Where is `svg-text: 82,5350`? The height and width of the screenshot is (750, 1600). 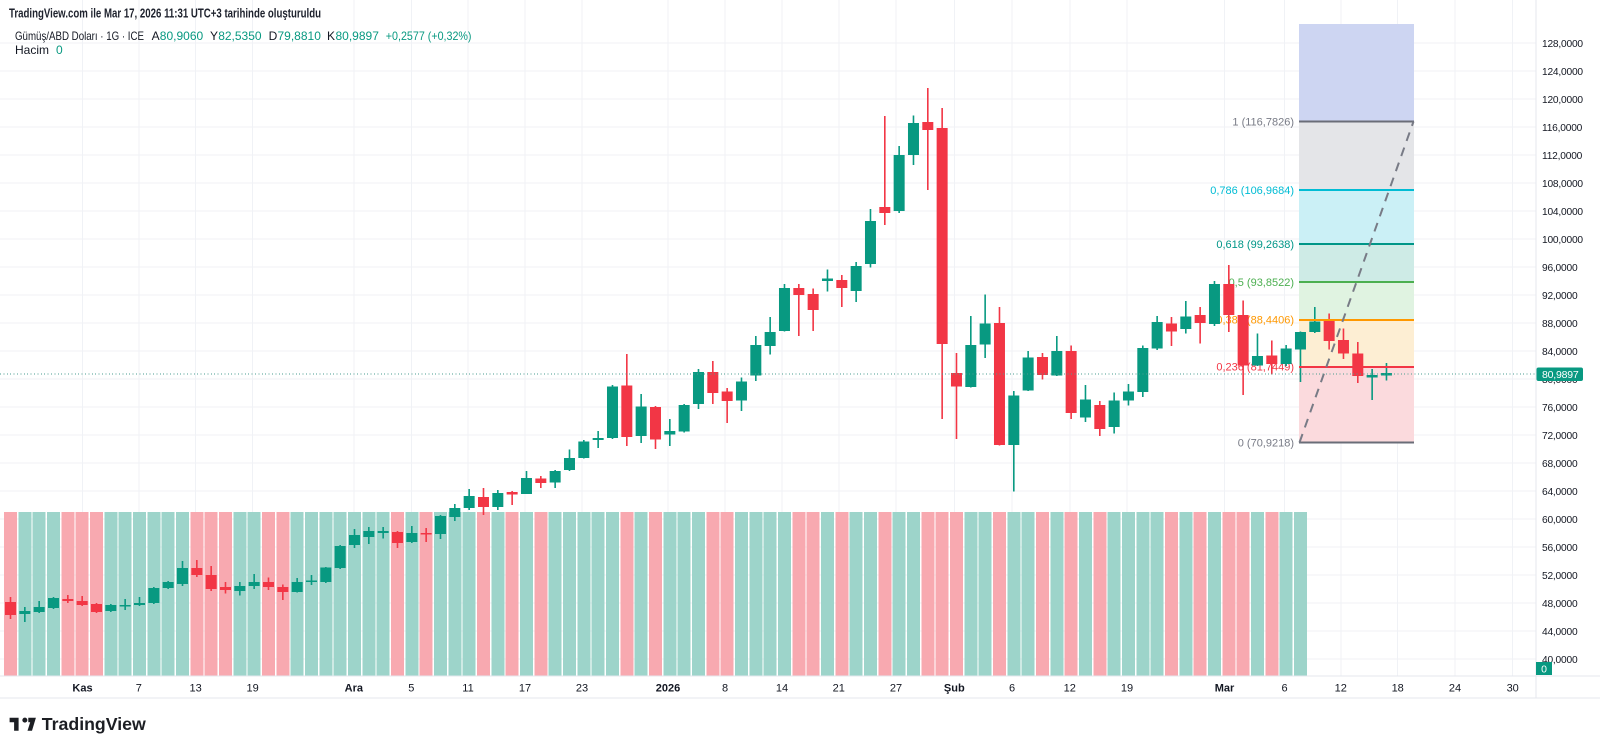
svg-text: 82,5350 is located at coordinates (240, 36).